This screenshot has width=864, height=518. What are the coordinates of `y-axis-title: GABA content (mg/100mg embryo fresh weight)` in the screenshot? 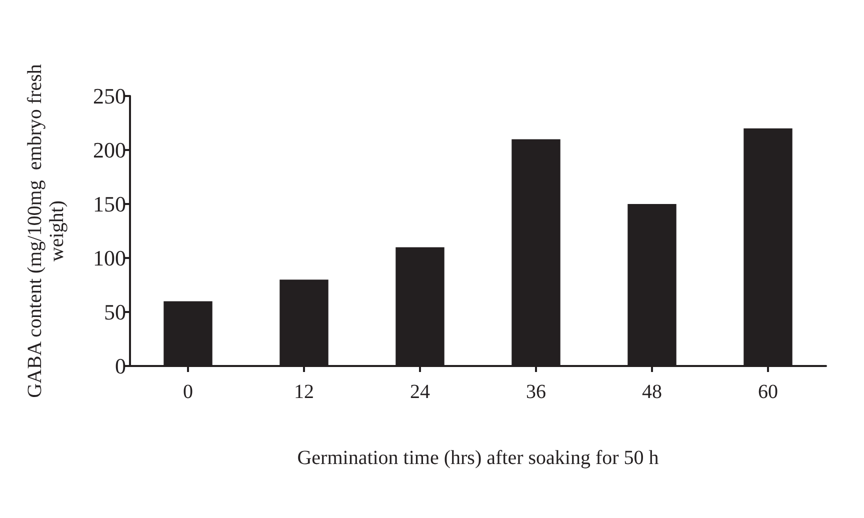 It's located at (46, 231).